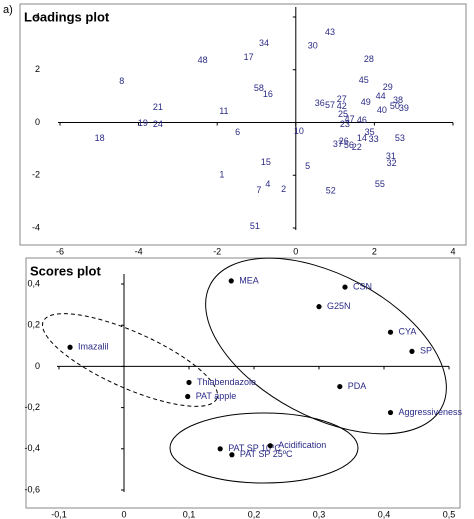 The width and height of the screenshot is (474, 519). I want to click on point-label: 52, so click(331, 191).